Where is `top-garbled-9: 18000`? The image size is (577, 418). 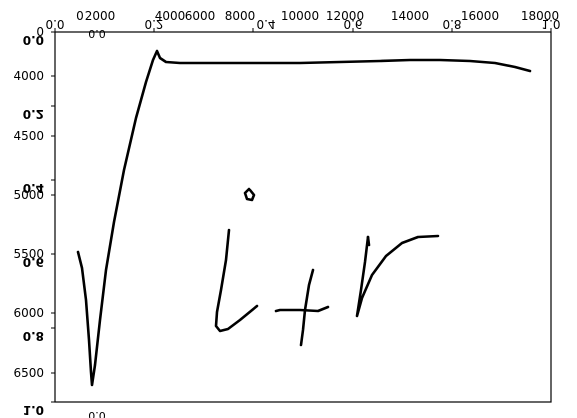
top-garbled-9: 18000 is located at coordinates (540, 16).